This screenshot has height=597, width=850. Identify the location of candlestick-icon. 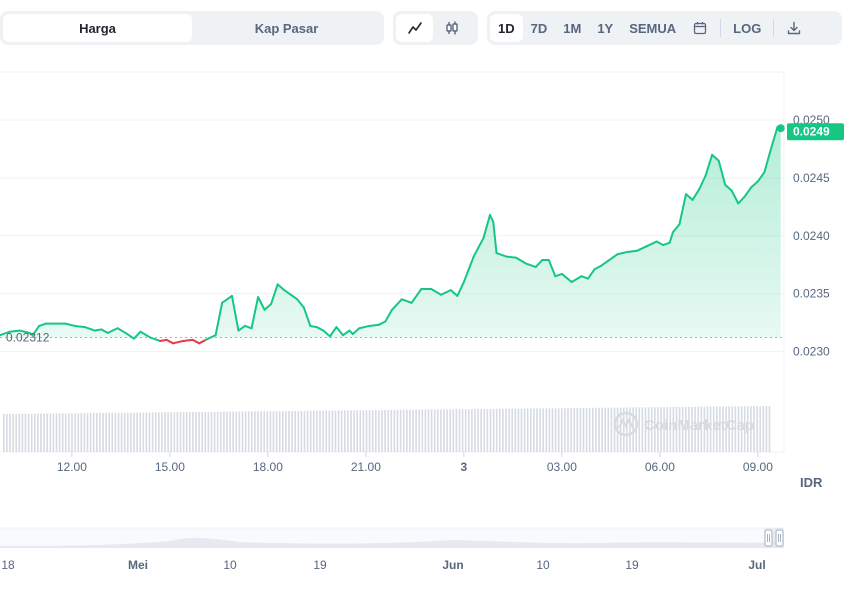
(451, 28).